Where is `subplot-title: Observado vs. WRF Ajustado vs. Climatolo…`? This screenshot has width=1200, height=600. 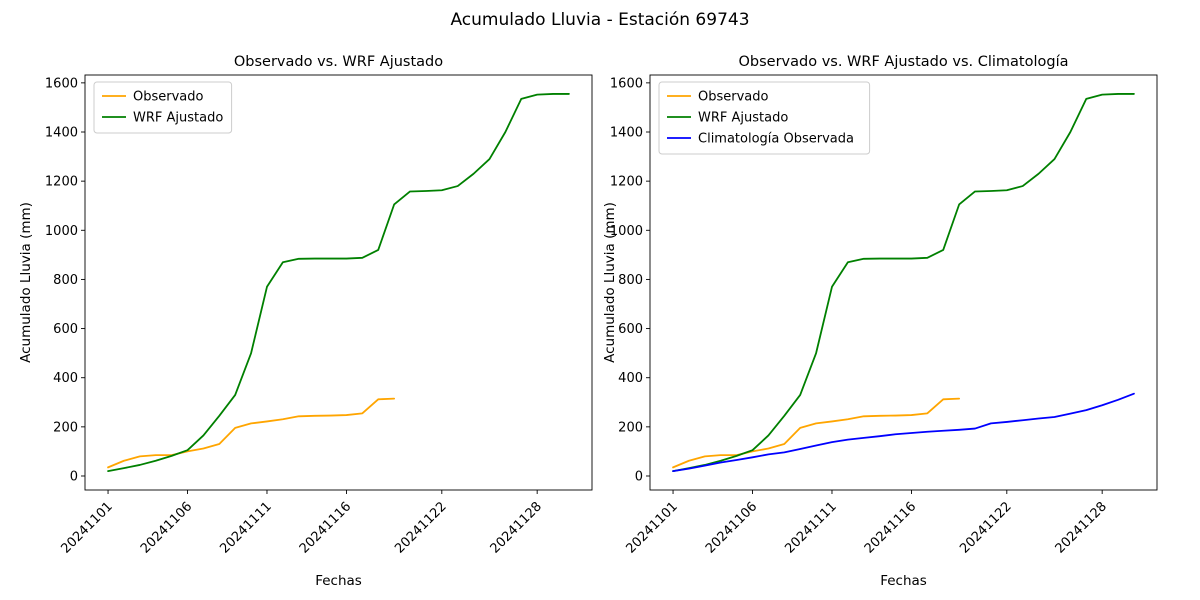 subplot-title: Observado vs. WRF Ajustado vs. Climatolo… is located at coordinates (904, 62).